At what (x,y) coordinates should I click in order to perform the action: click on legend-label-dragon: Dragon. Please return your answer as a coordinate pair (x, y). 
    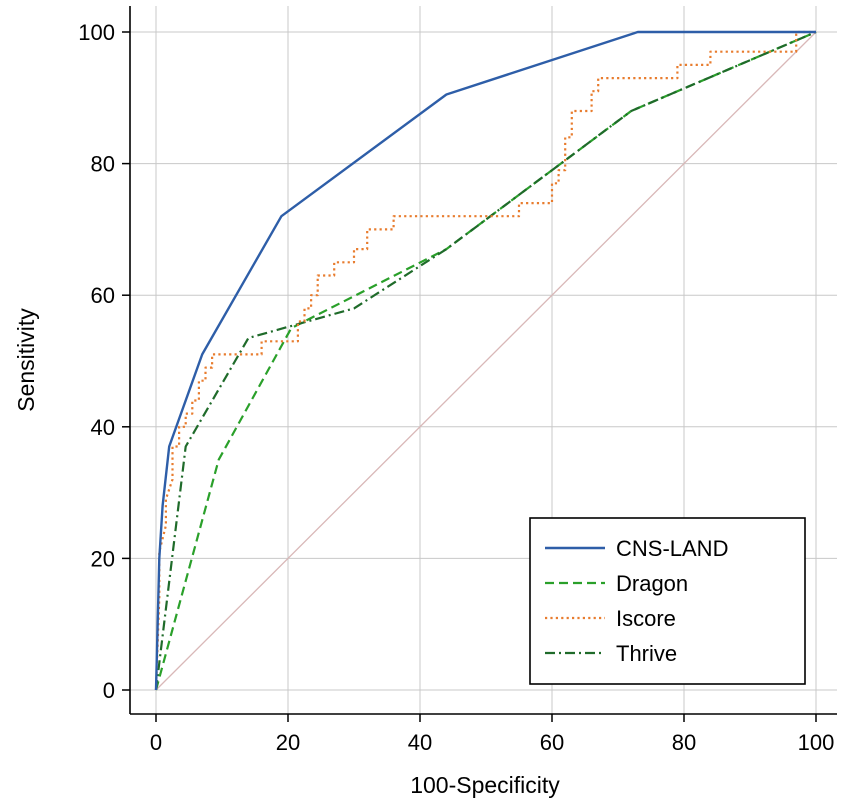
    Looking at the image, I should click on (652, 583).